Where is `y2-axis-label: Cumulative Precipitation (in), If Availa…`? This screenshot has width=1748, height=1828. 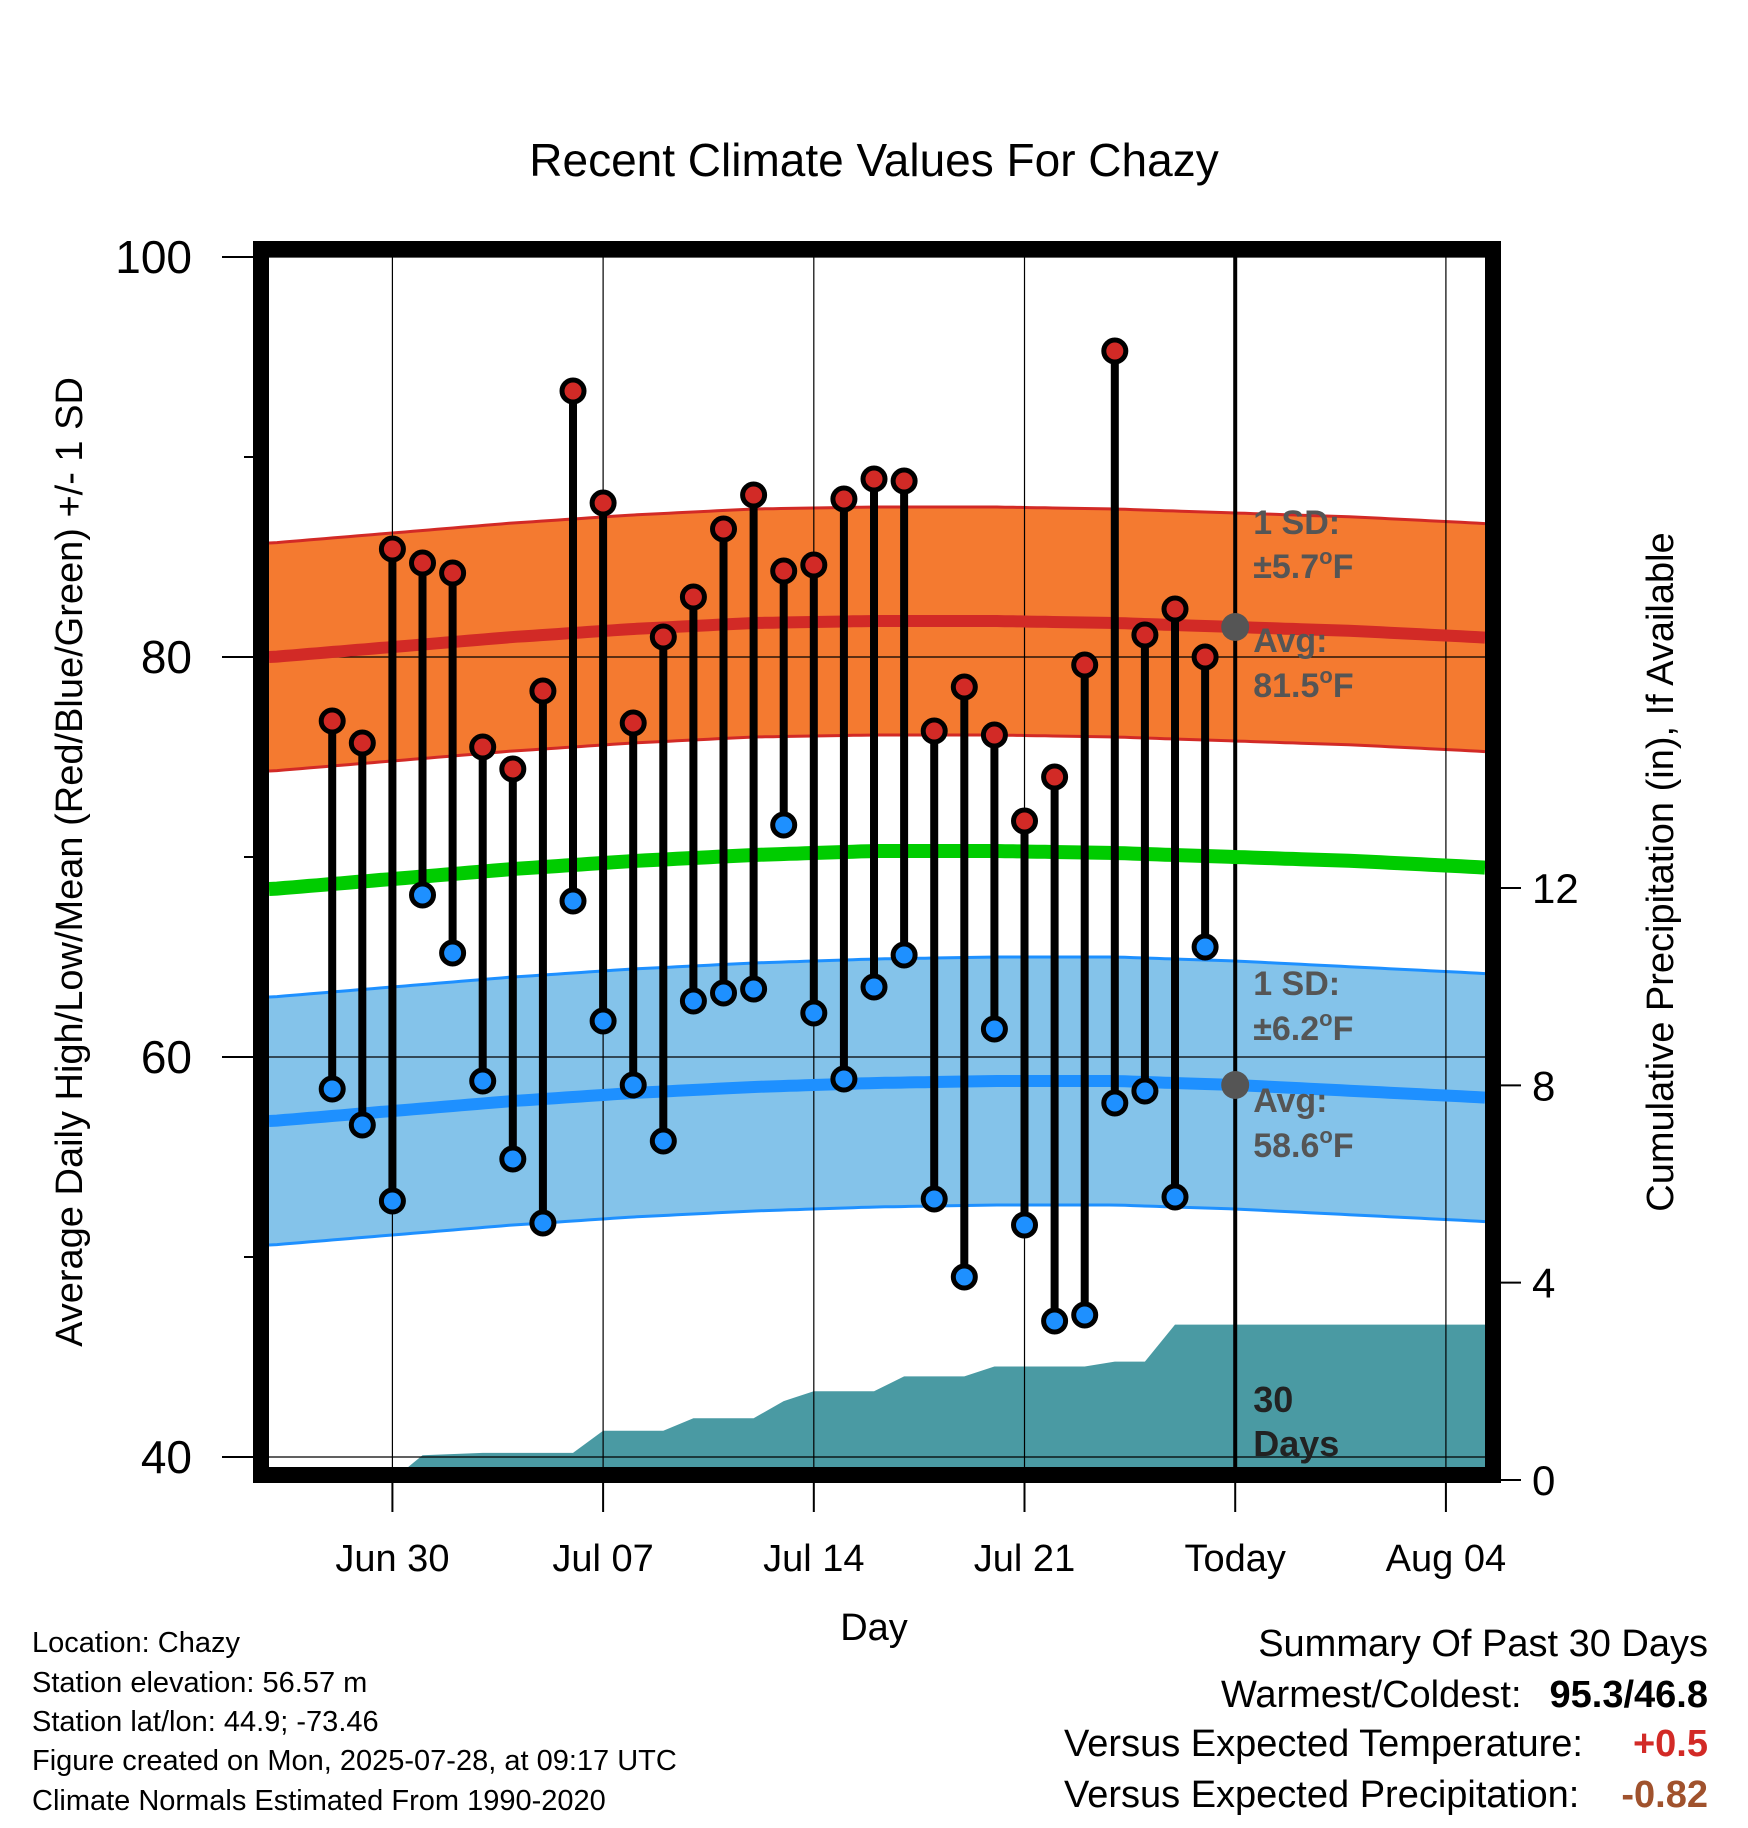 y2-axis-label: Cumulative Precipitation (in), If Availa… is located at coordinates (1661, 871).